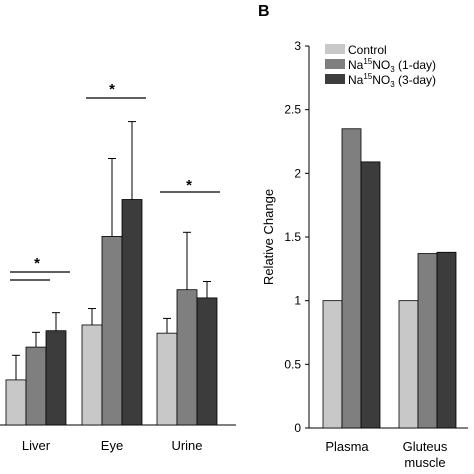 This screenshot has width=474, height=474. I want to click on bar-gluteus-day1, so click(427, 341).